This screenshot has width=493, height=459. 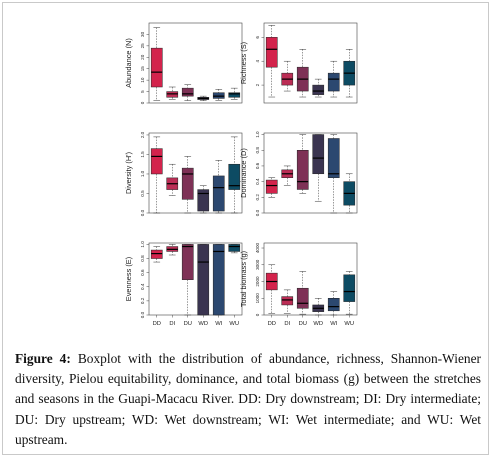 I want to click on panel-richness: Richness (S) 2 4 6, so click(x=298, y=63).